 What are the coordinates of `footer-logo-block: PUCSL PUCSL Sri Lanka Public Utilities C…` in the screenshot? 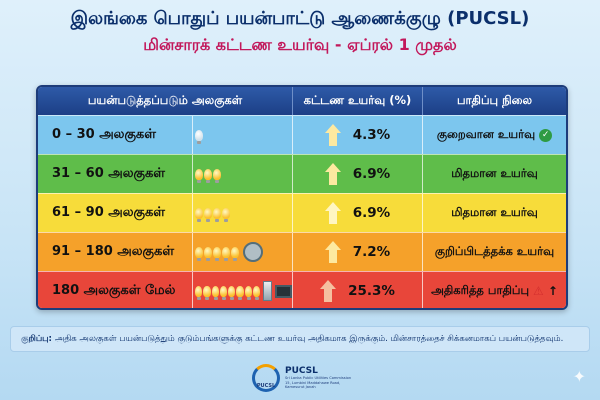 It's located at (307, 378).